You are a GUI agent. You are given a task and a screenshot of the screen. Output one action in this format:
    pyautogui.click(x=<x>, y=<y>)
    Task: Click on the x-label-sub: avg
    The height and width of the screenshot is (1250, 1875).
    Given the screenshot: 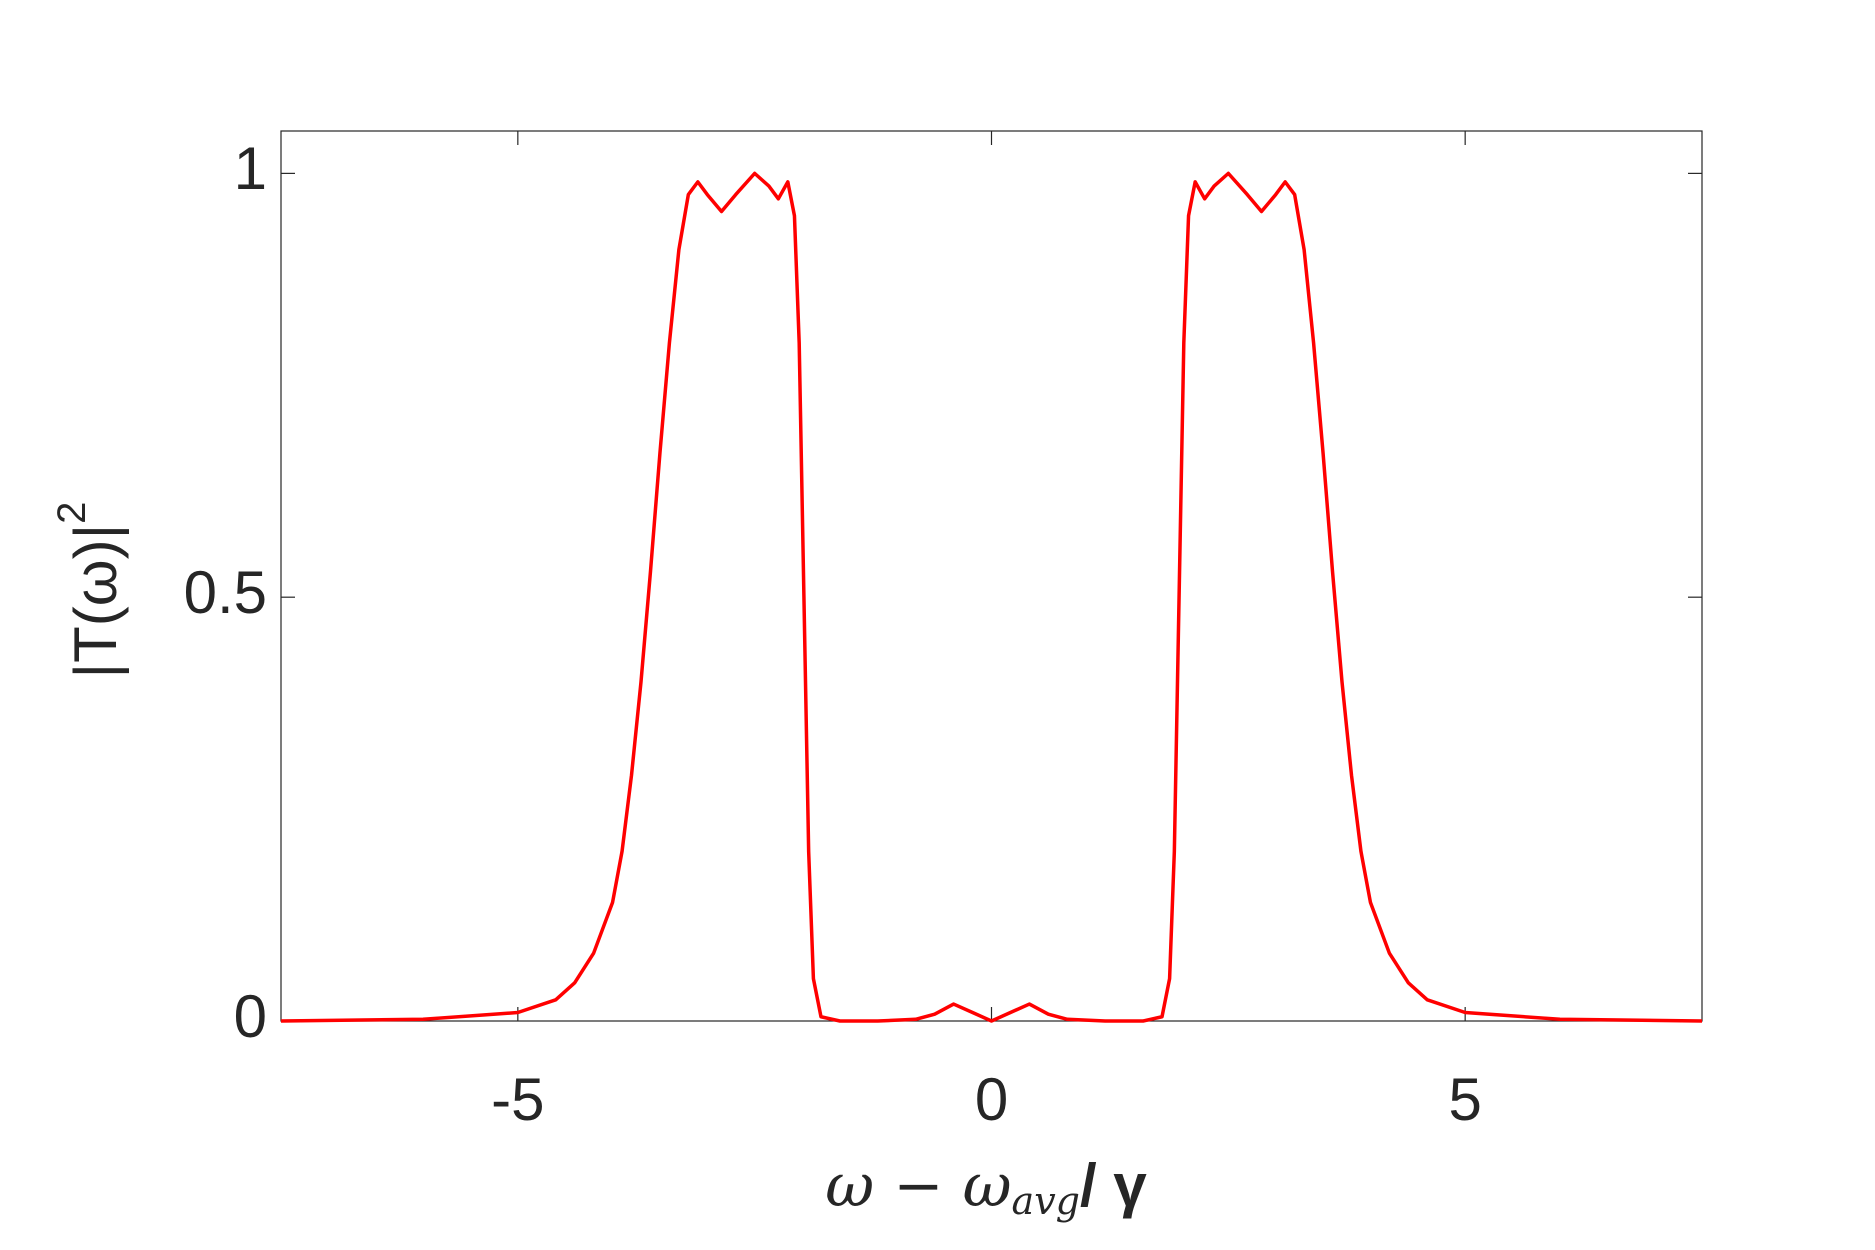 What is the action you would take?
    pyautogui.click(x=1046, y=1201)
    